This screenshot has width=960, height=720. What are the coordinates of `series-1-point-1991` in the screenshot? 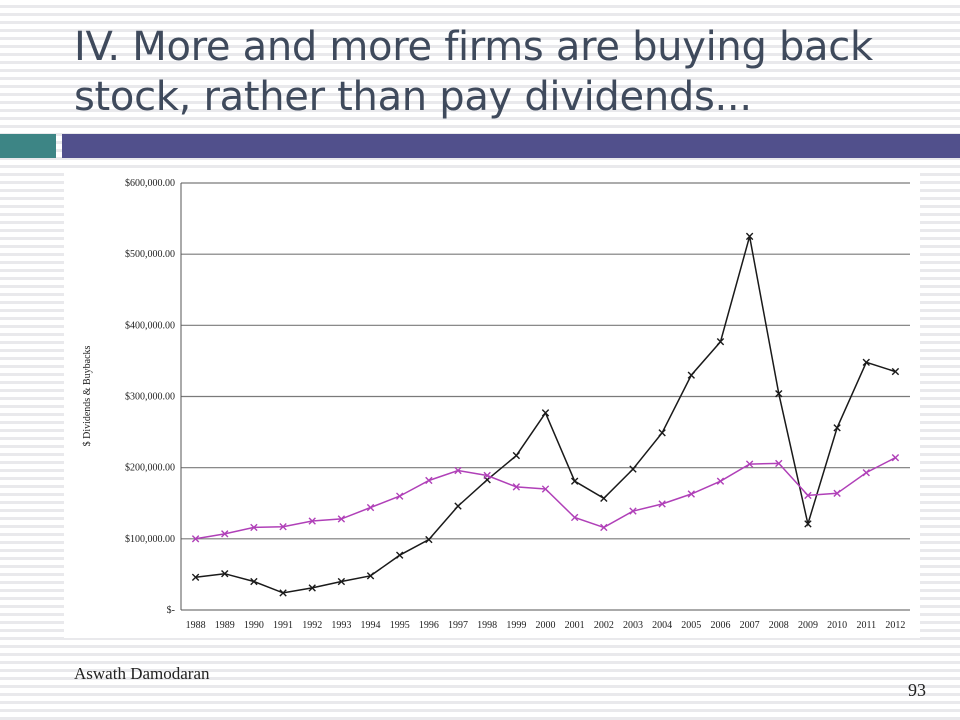 It's located at (283, 593).